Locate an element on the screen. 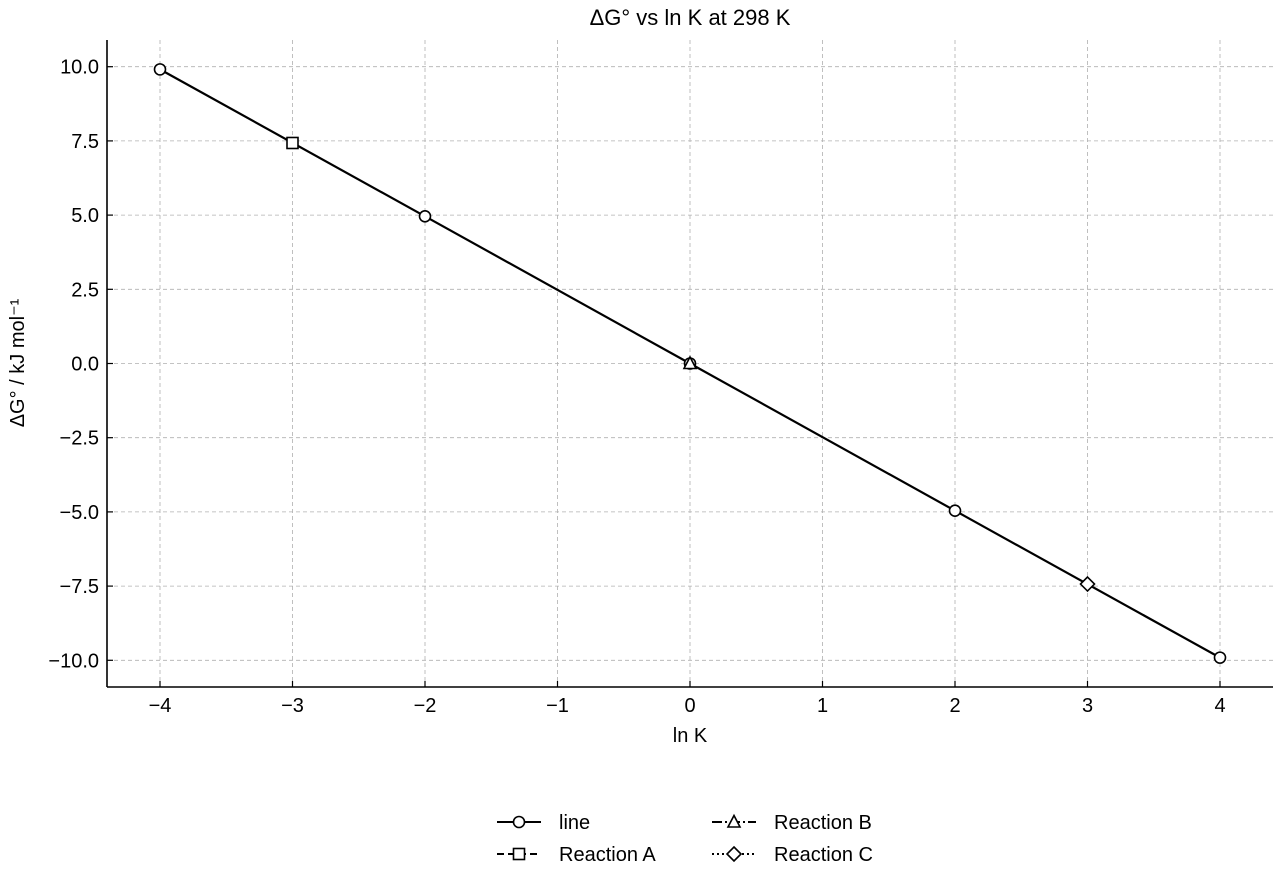 This screenshot has width=1280, height=880. x-tick-label: 4 is located at coordinates (1219, 706).